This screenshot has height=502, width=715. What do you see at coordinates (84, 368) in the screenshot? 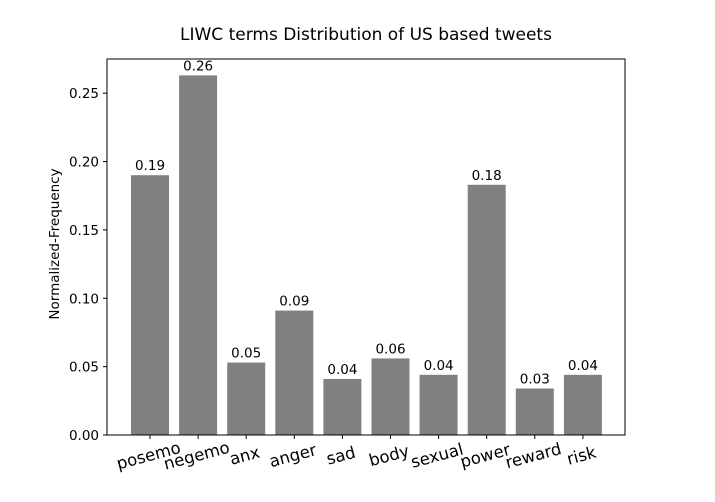
I see `y-tick-label-0.05: 0.05` at bounding box center [84, 368].